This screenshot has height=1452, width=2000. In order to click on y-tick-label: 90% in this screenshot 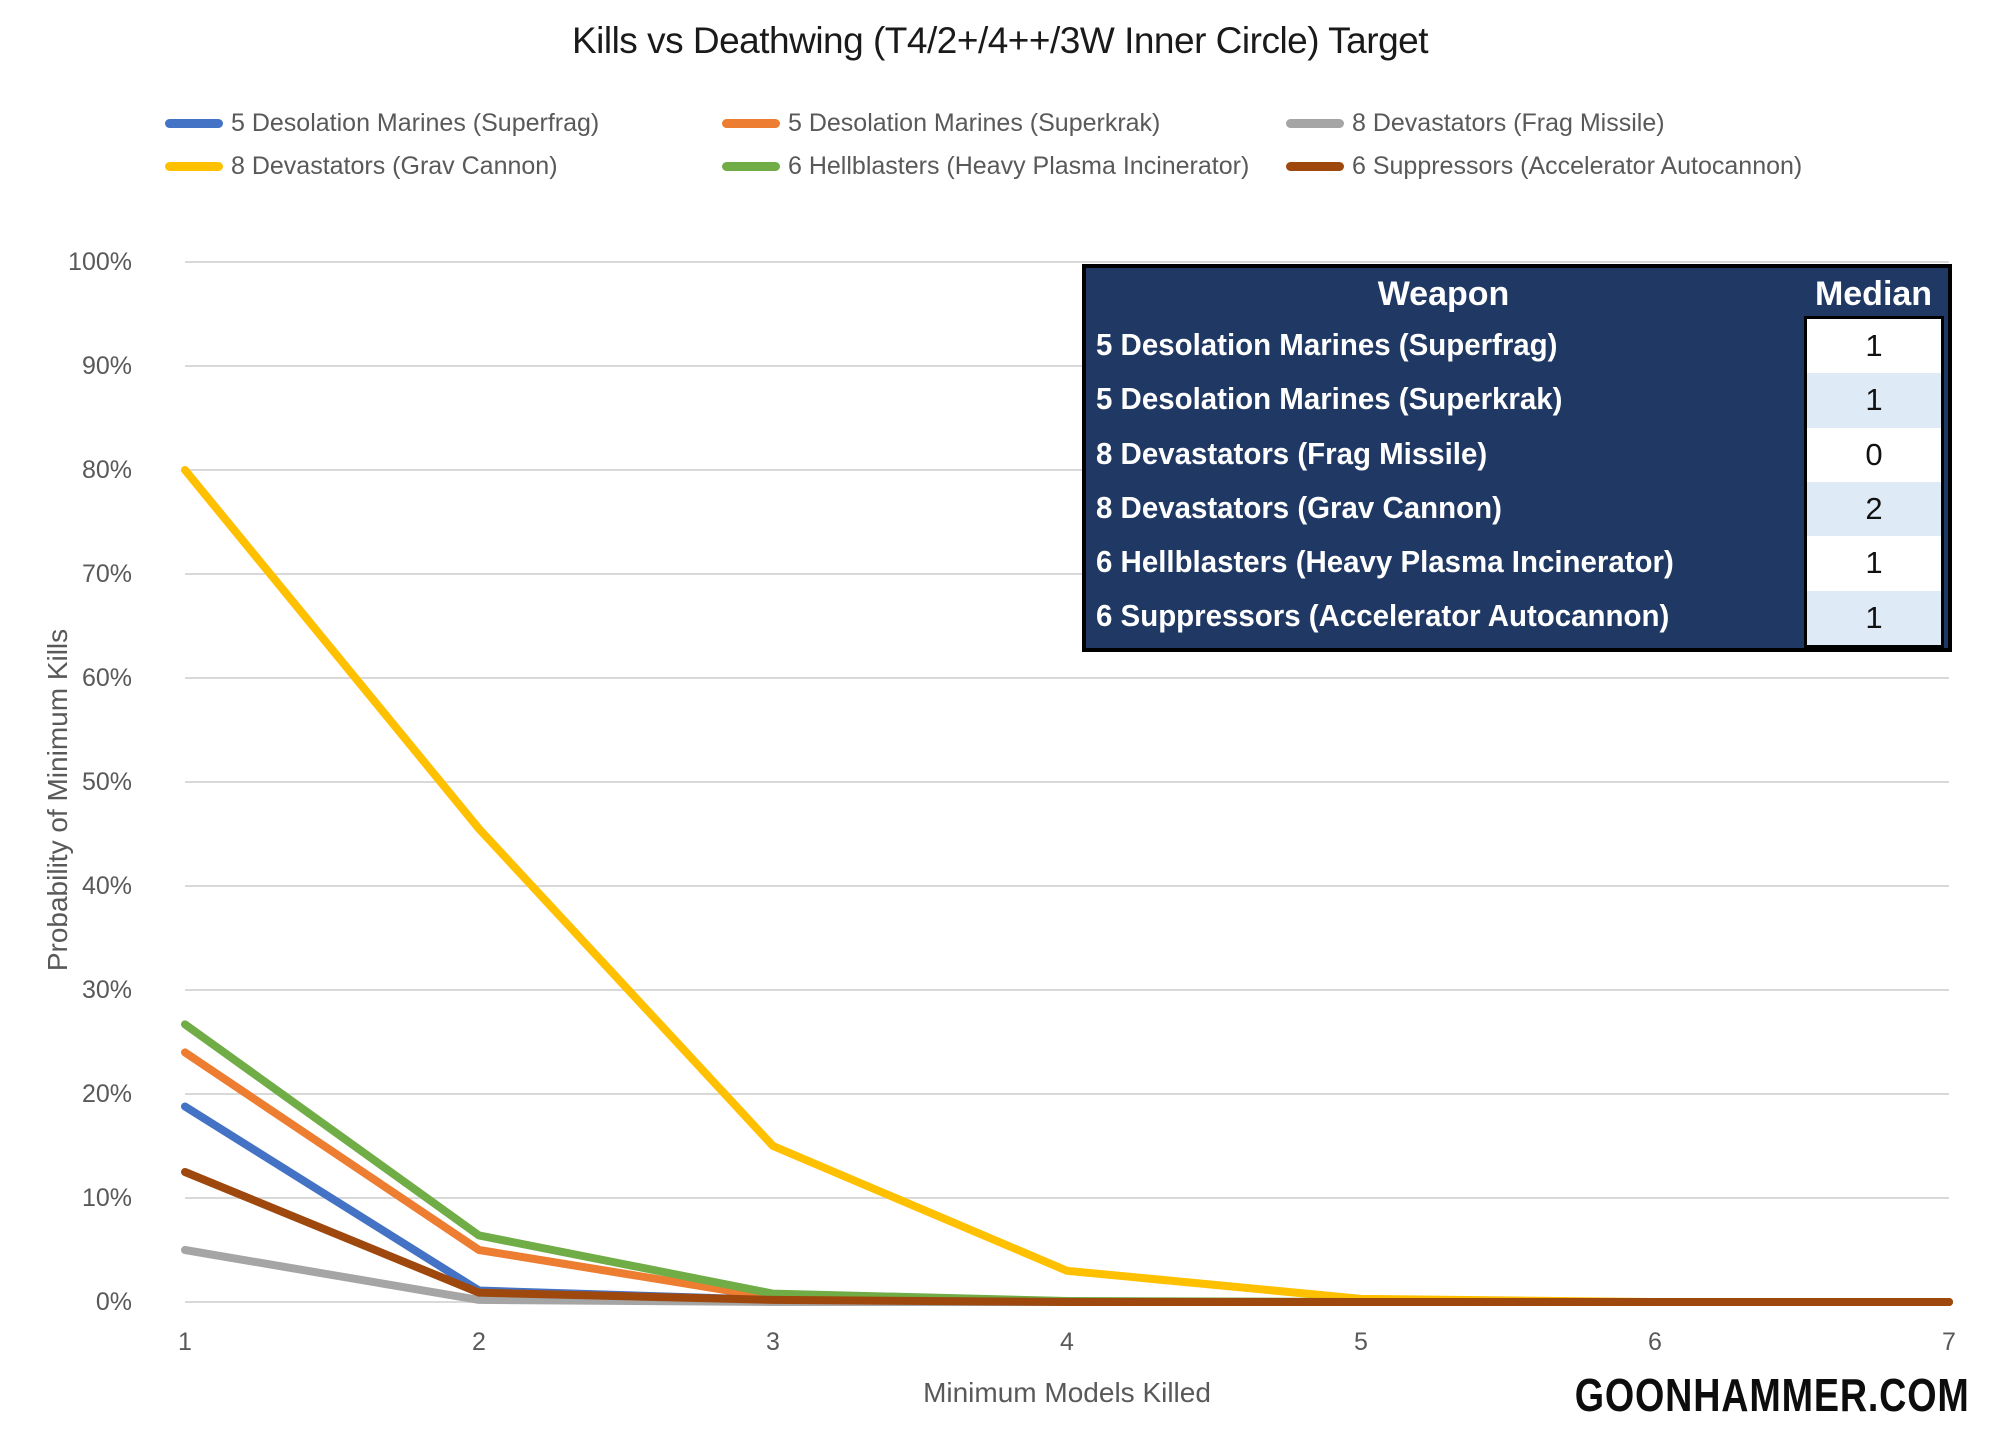, I will do `click(106, 366)`.